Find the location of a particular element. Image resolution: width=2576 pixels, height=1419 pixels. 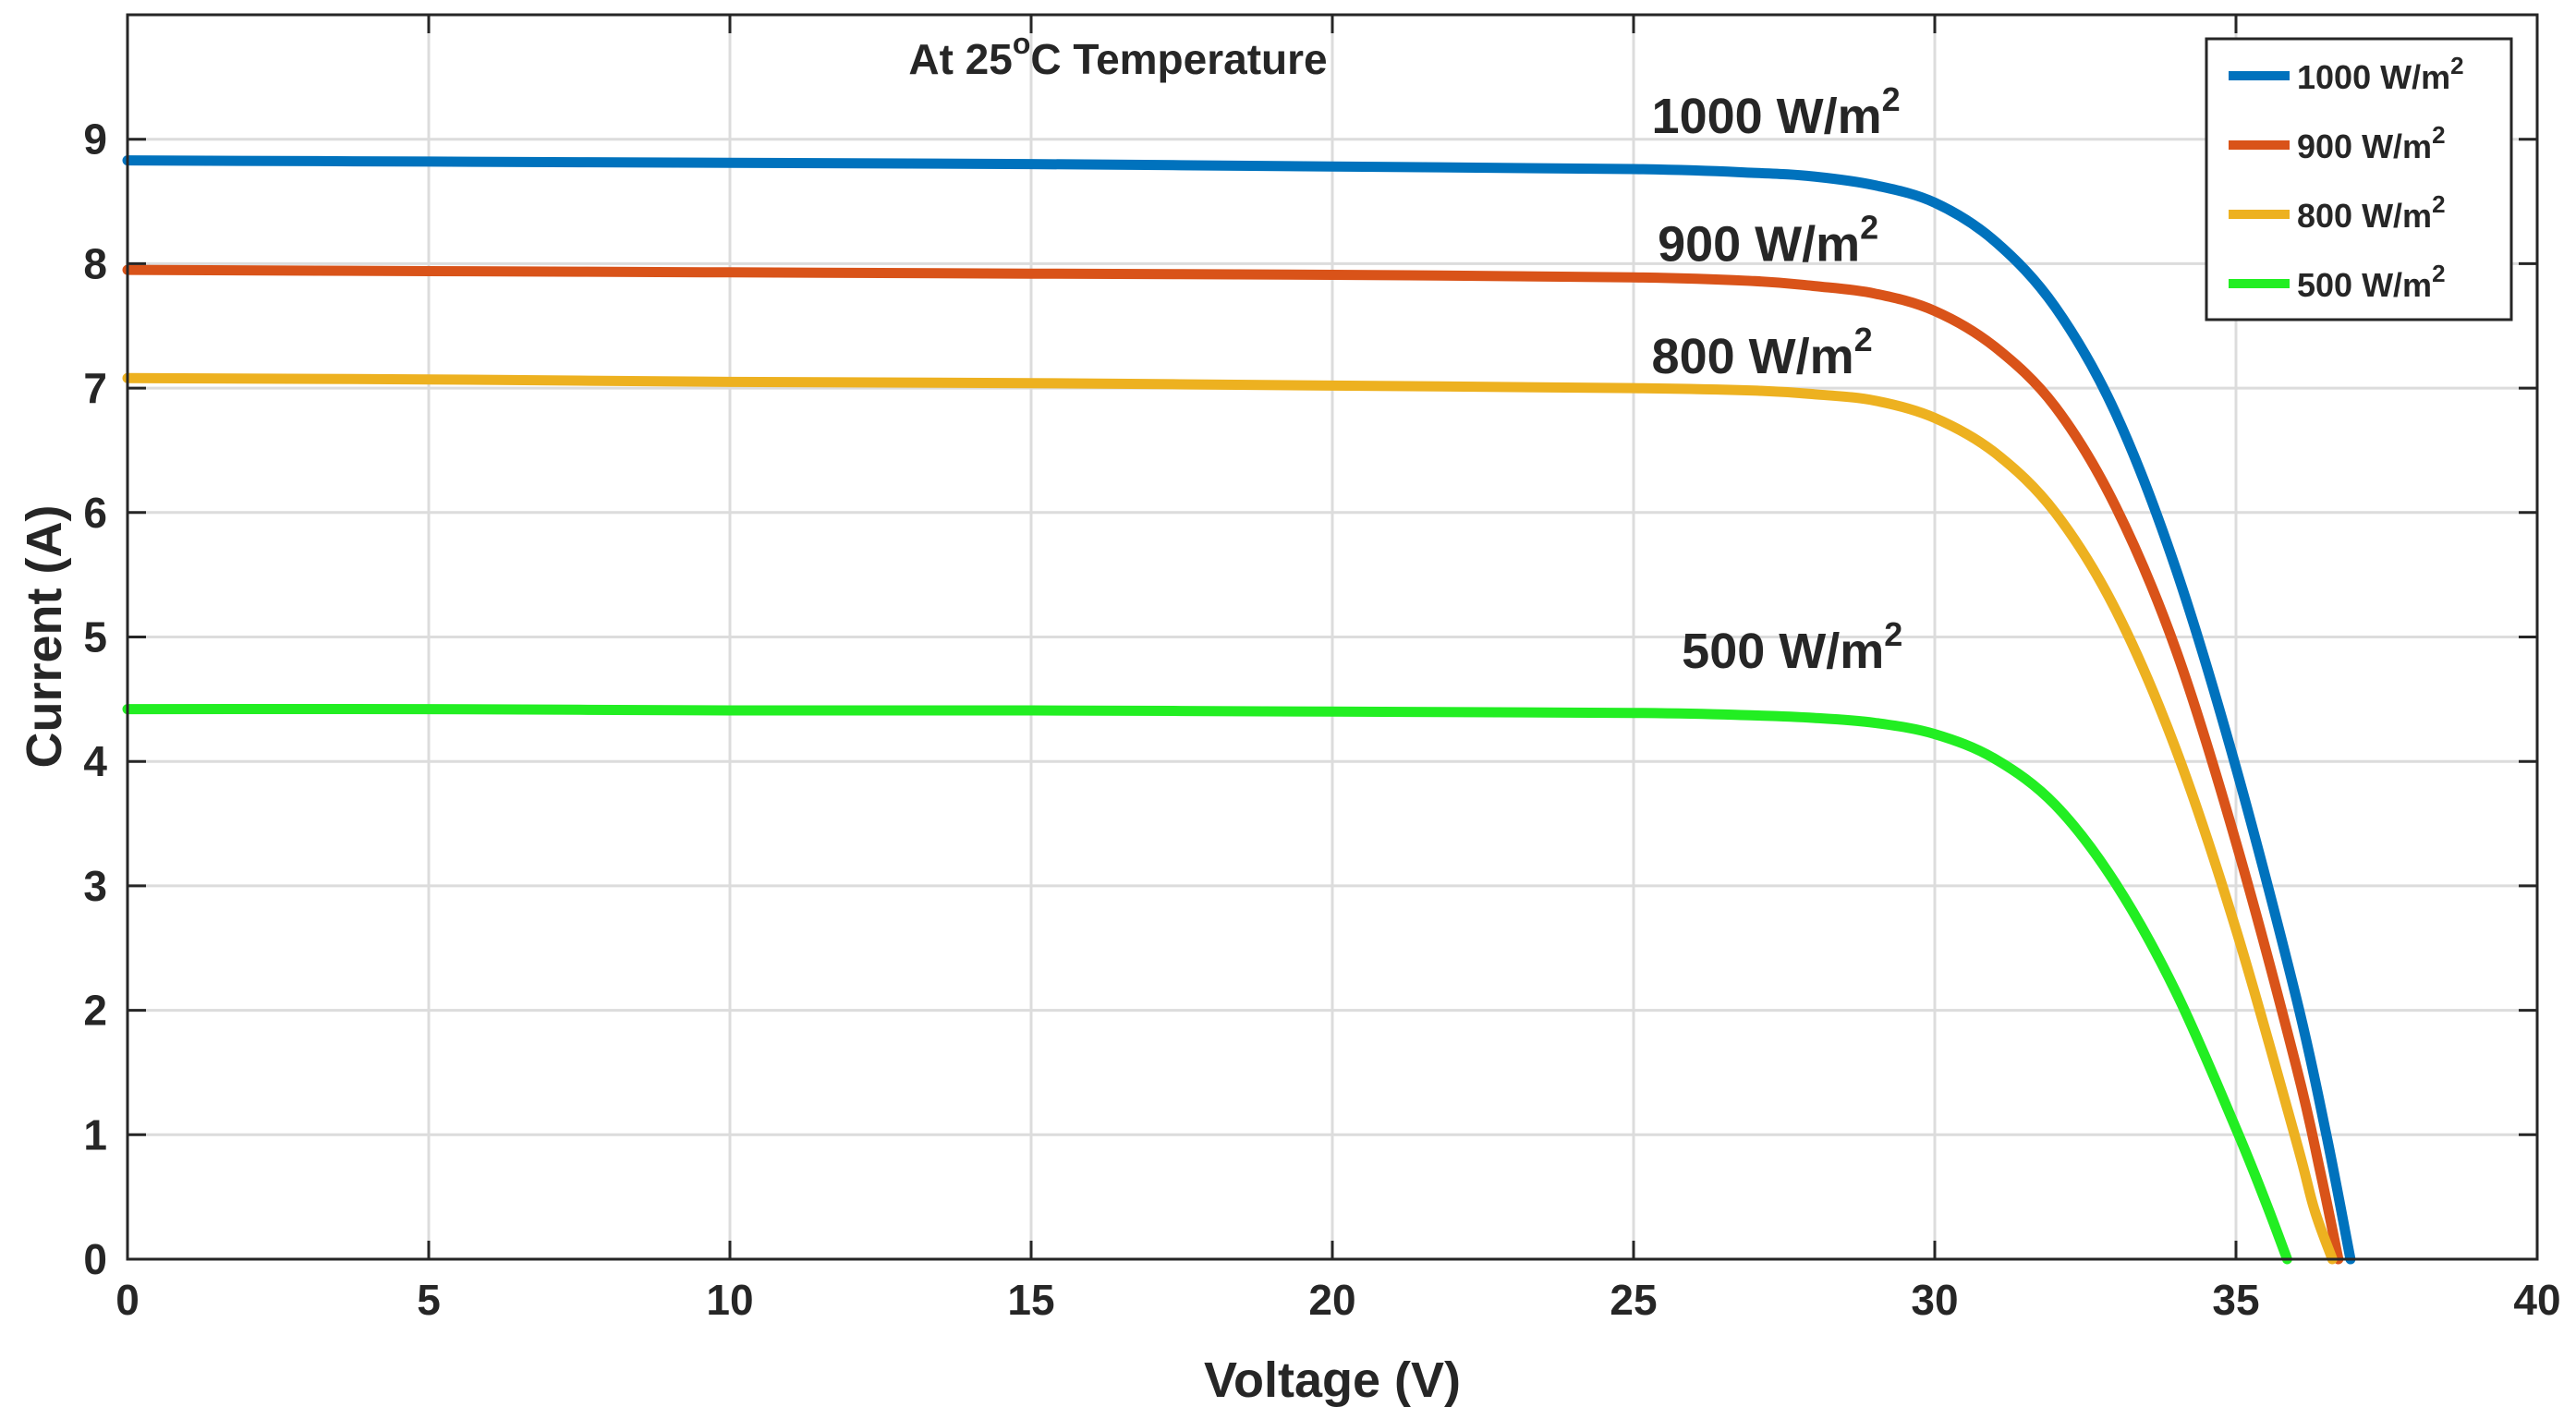

y-tick-label: 1 is located at coordinates (95, 1134).